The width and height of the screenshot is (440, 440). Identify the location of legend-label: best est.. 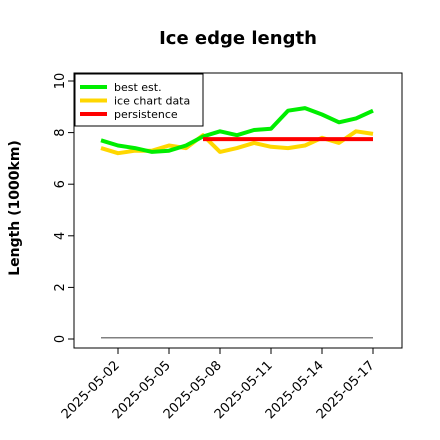
(138, 87).